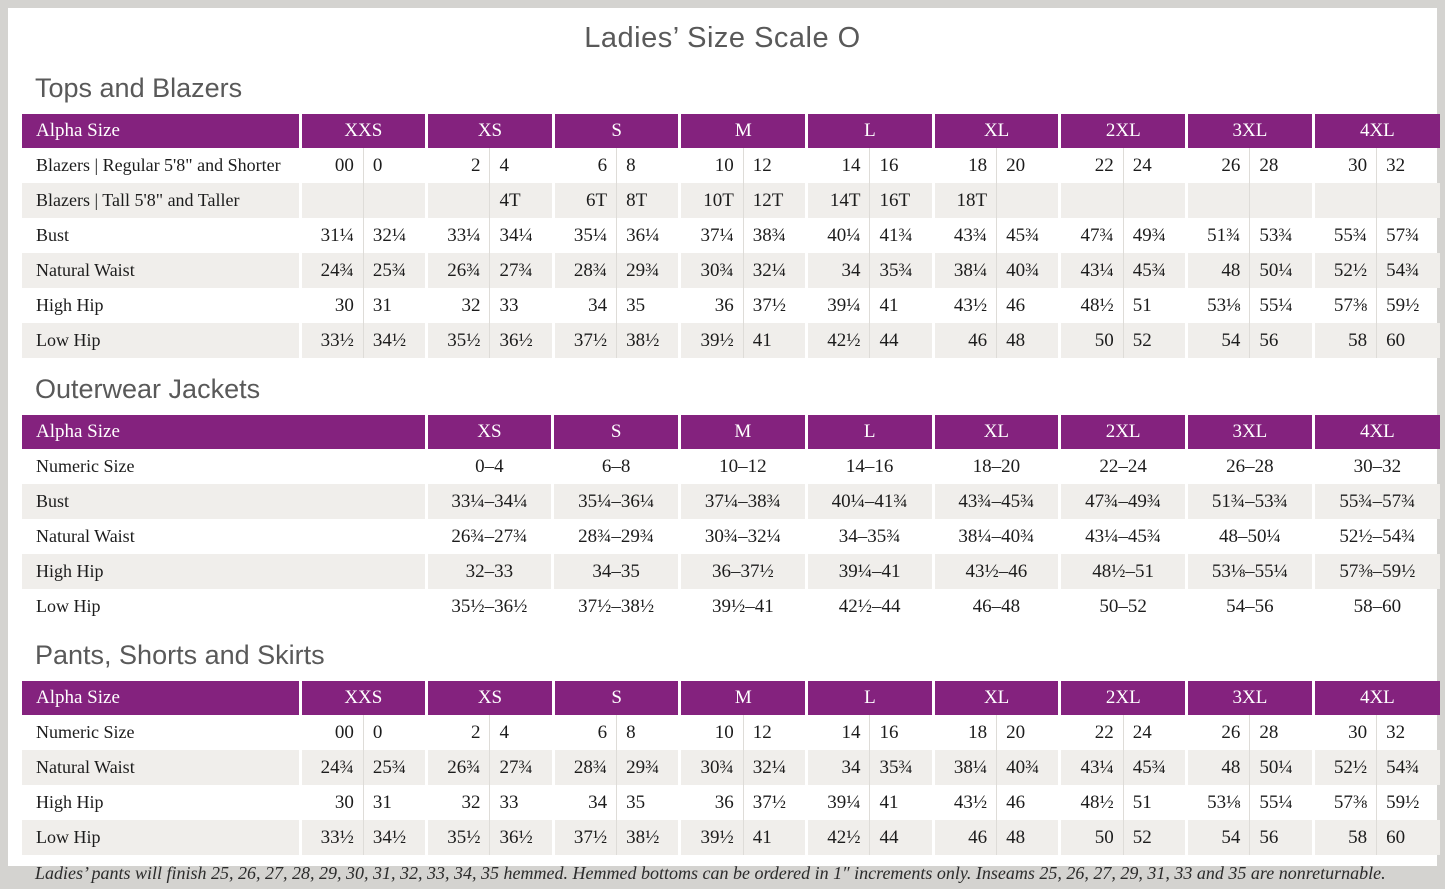 Image resolution: width=1445 pixels, height=889 pixels. Describe the element at coordinates (1344, 305) in the screenshot. I see `size-value-cell: 57⅜` at that location.